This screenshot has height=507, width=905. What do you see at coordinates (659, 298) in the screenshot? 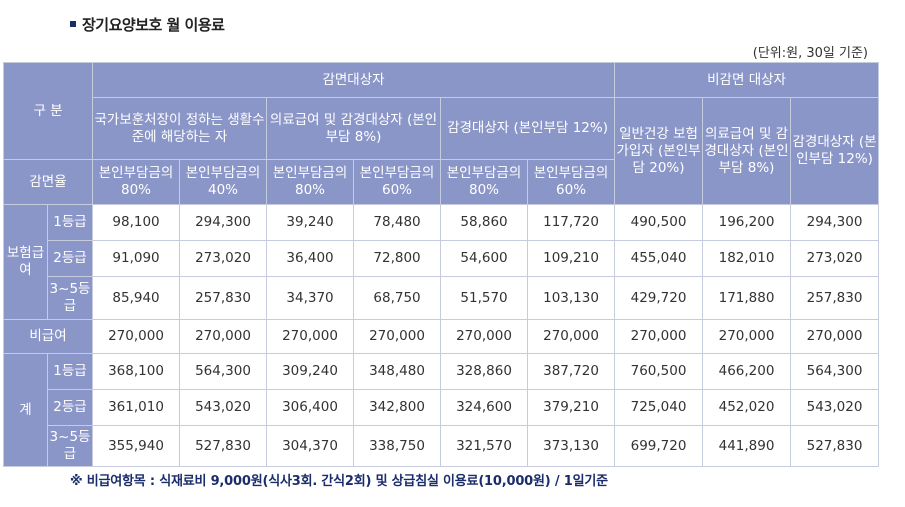
I see `table-cell: 429,720` at bounding box center [659, 298].